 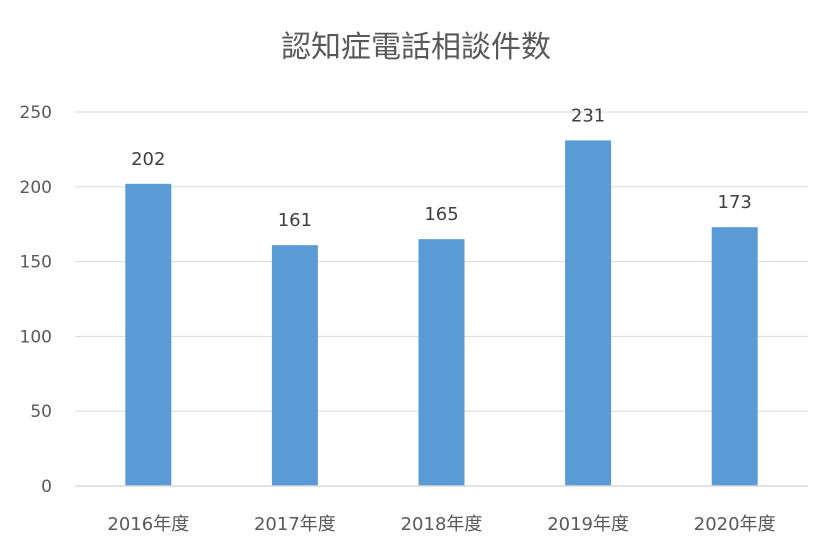 What do you see at coordinates (36, 337) in the screenshot?
I see `y-tick-label: 100` at bounding box center [36, 337].